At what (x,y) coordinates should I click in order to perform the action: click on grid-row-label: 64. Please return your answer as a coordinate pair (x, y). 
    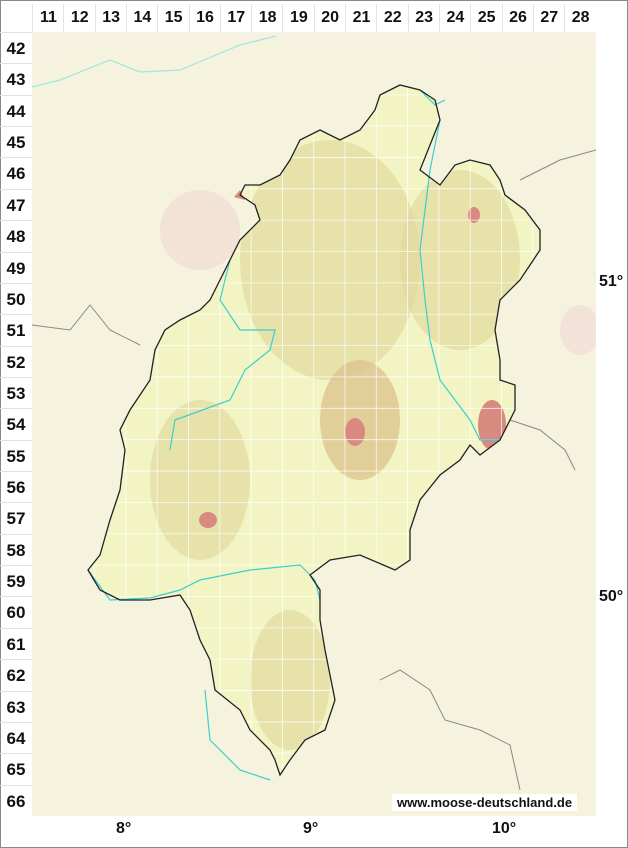
    Looking at the image, I should click on (16, 737).